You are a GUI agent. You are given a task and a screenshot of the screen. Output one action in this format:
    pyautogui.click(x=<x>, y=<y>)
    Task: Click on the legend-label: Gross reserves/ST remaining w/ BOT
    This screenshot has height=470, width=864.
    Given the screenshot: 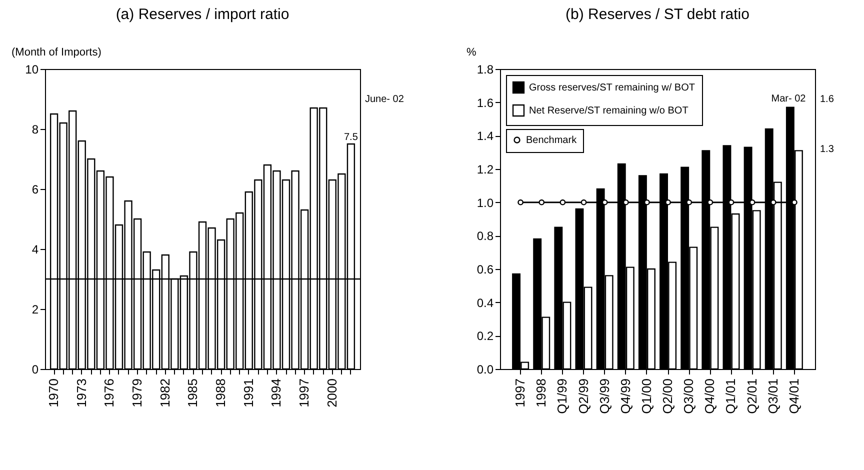 What is the action you would take?
    pyautogui.click(x=612, y=88)
    